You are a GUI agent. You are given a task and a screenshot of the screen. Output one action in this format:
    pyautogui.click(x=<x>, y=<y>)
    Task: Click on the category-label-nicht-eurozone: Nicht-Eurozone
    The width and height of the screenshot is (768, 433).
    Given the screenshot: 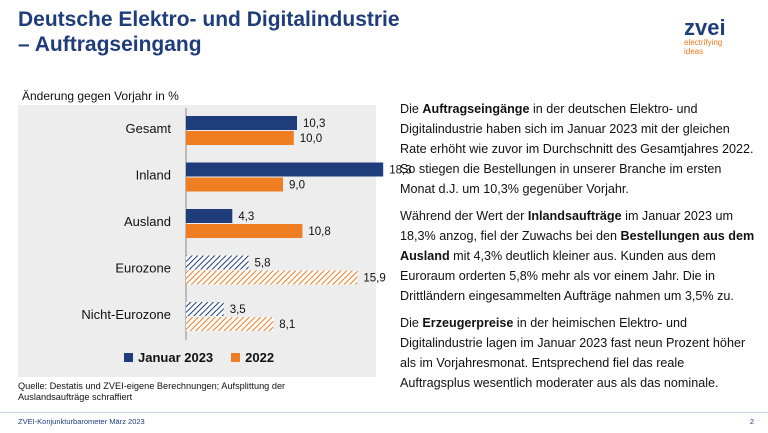 What is the action you would take?
    pyautogui.click(x=126, y=314)
    